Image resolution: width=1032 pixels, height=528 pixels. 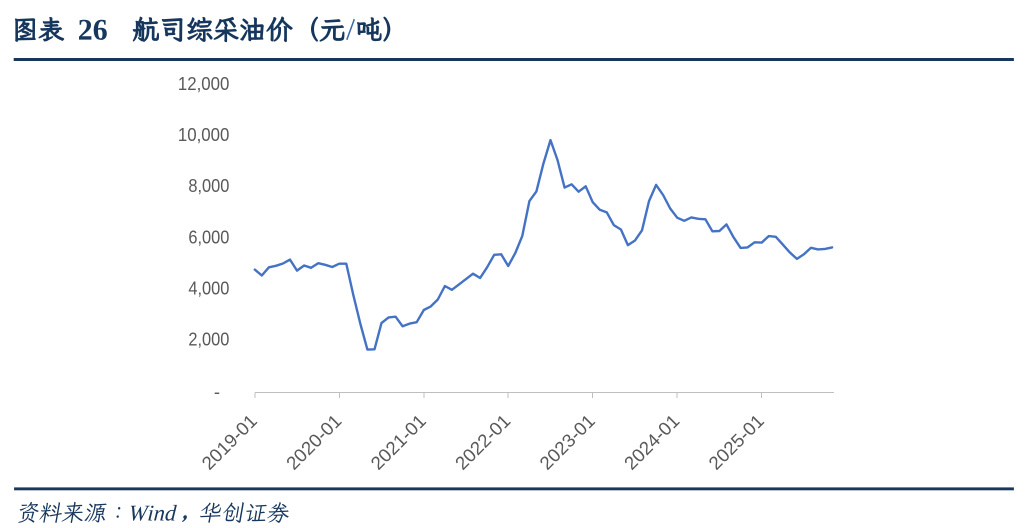 I want to click on svg-text: 10,000, so click(x=204, y=134).